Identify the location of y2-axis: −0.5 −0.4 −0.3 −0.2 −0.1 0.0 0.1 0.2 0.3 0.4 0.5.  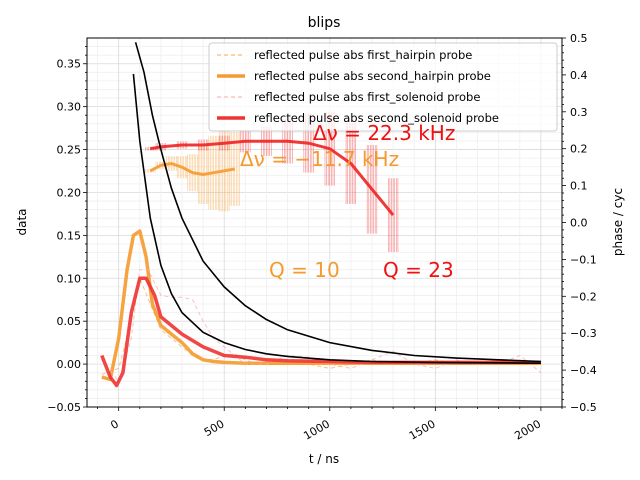
(579, 223).